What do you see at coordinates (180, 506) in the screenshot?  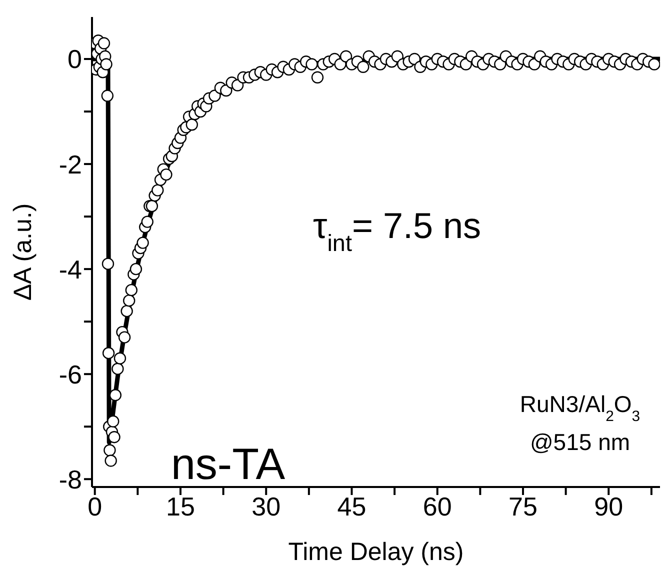 I see `x-tick-label: 15` at bounding box center [180, 506].